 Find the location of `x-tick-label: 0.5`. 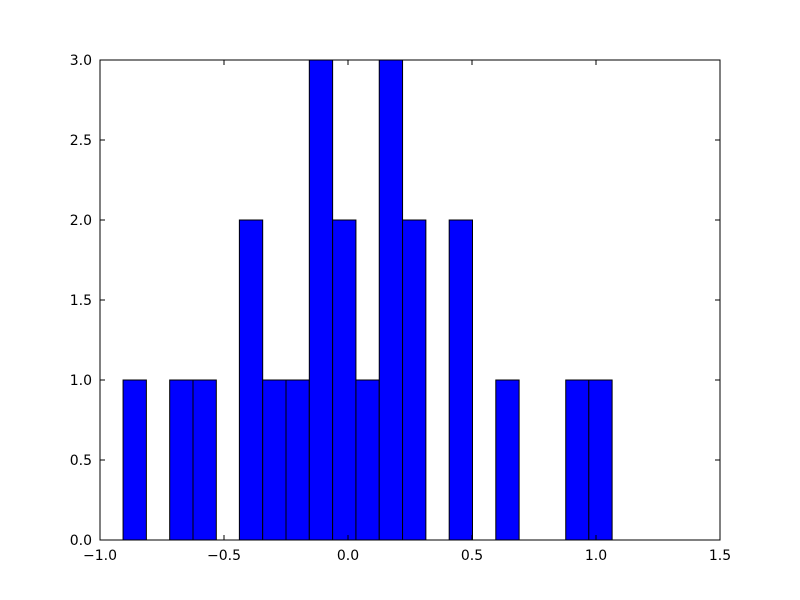

x-tick-label: 0.5 is located at coordinates (472, 556).